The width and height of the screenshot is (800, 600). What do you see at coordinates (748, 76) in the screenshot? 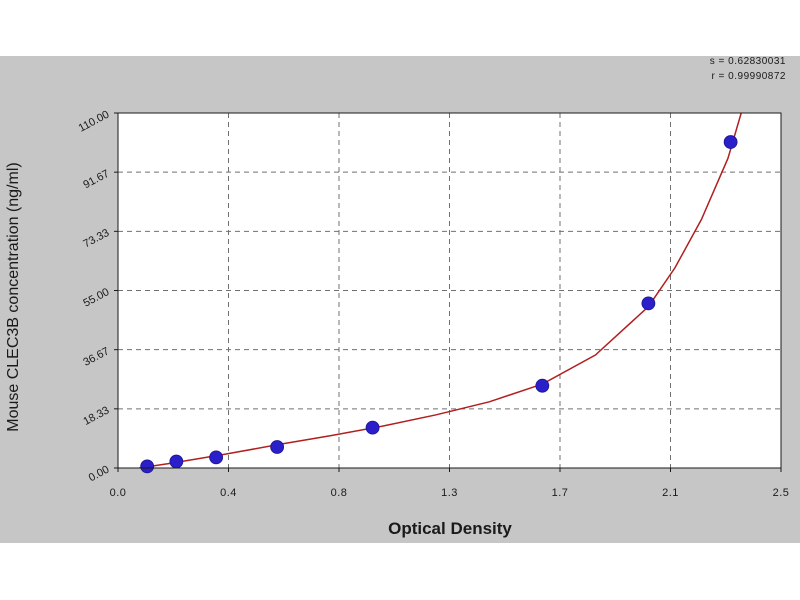
I see `fit-r-value: r = 0.99990872` at bounding box center [748, 76].